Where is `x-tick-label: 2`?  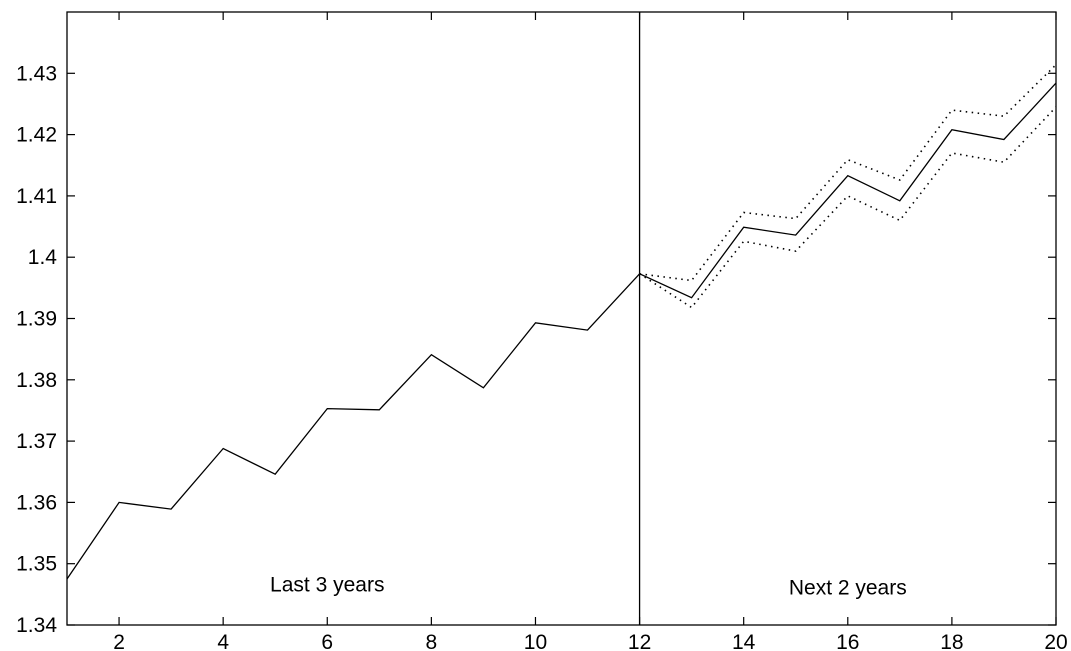
x-tick-label: 2 is located at coordinates (119, 641).